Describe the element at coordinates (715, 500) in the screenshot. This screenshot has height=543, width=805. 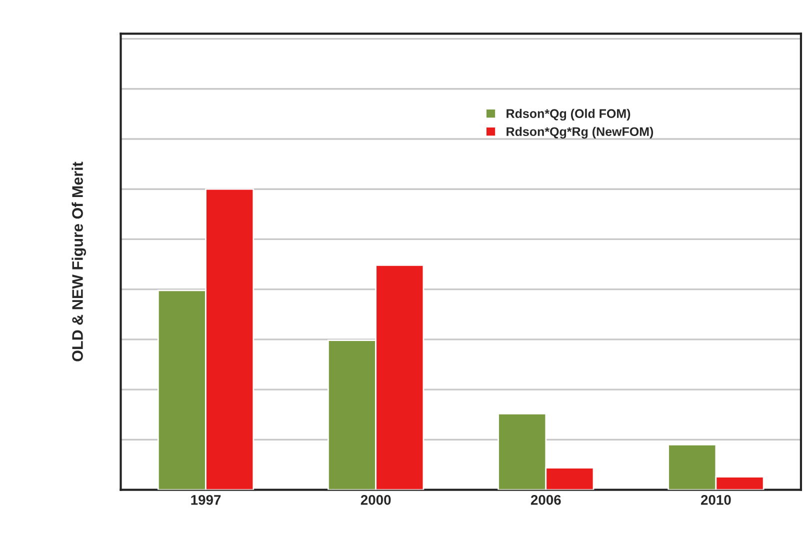
I see `x-tick-label: 2010` at that location.